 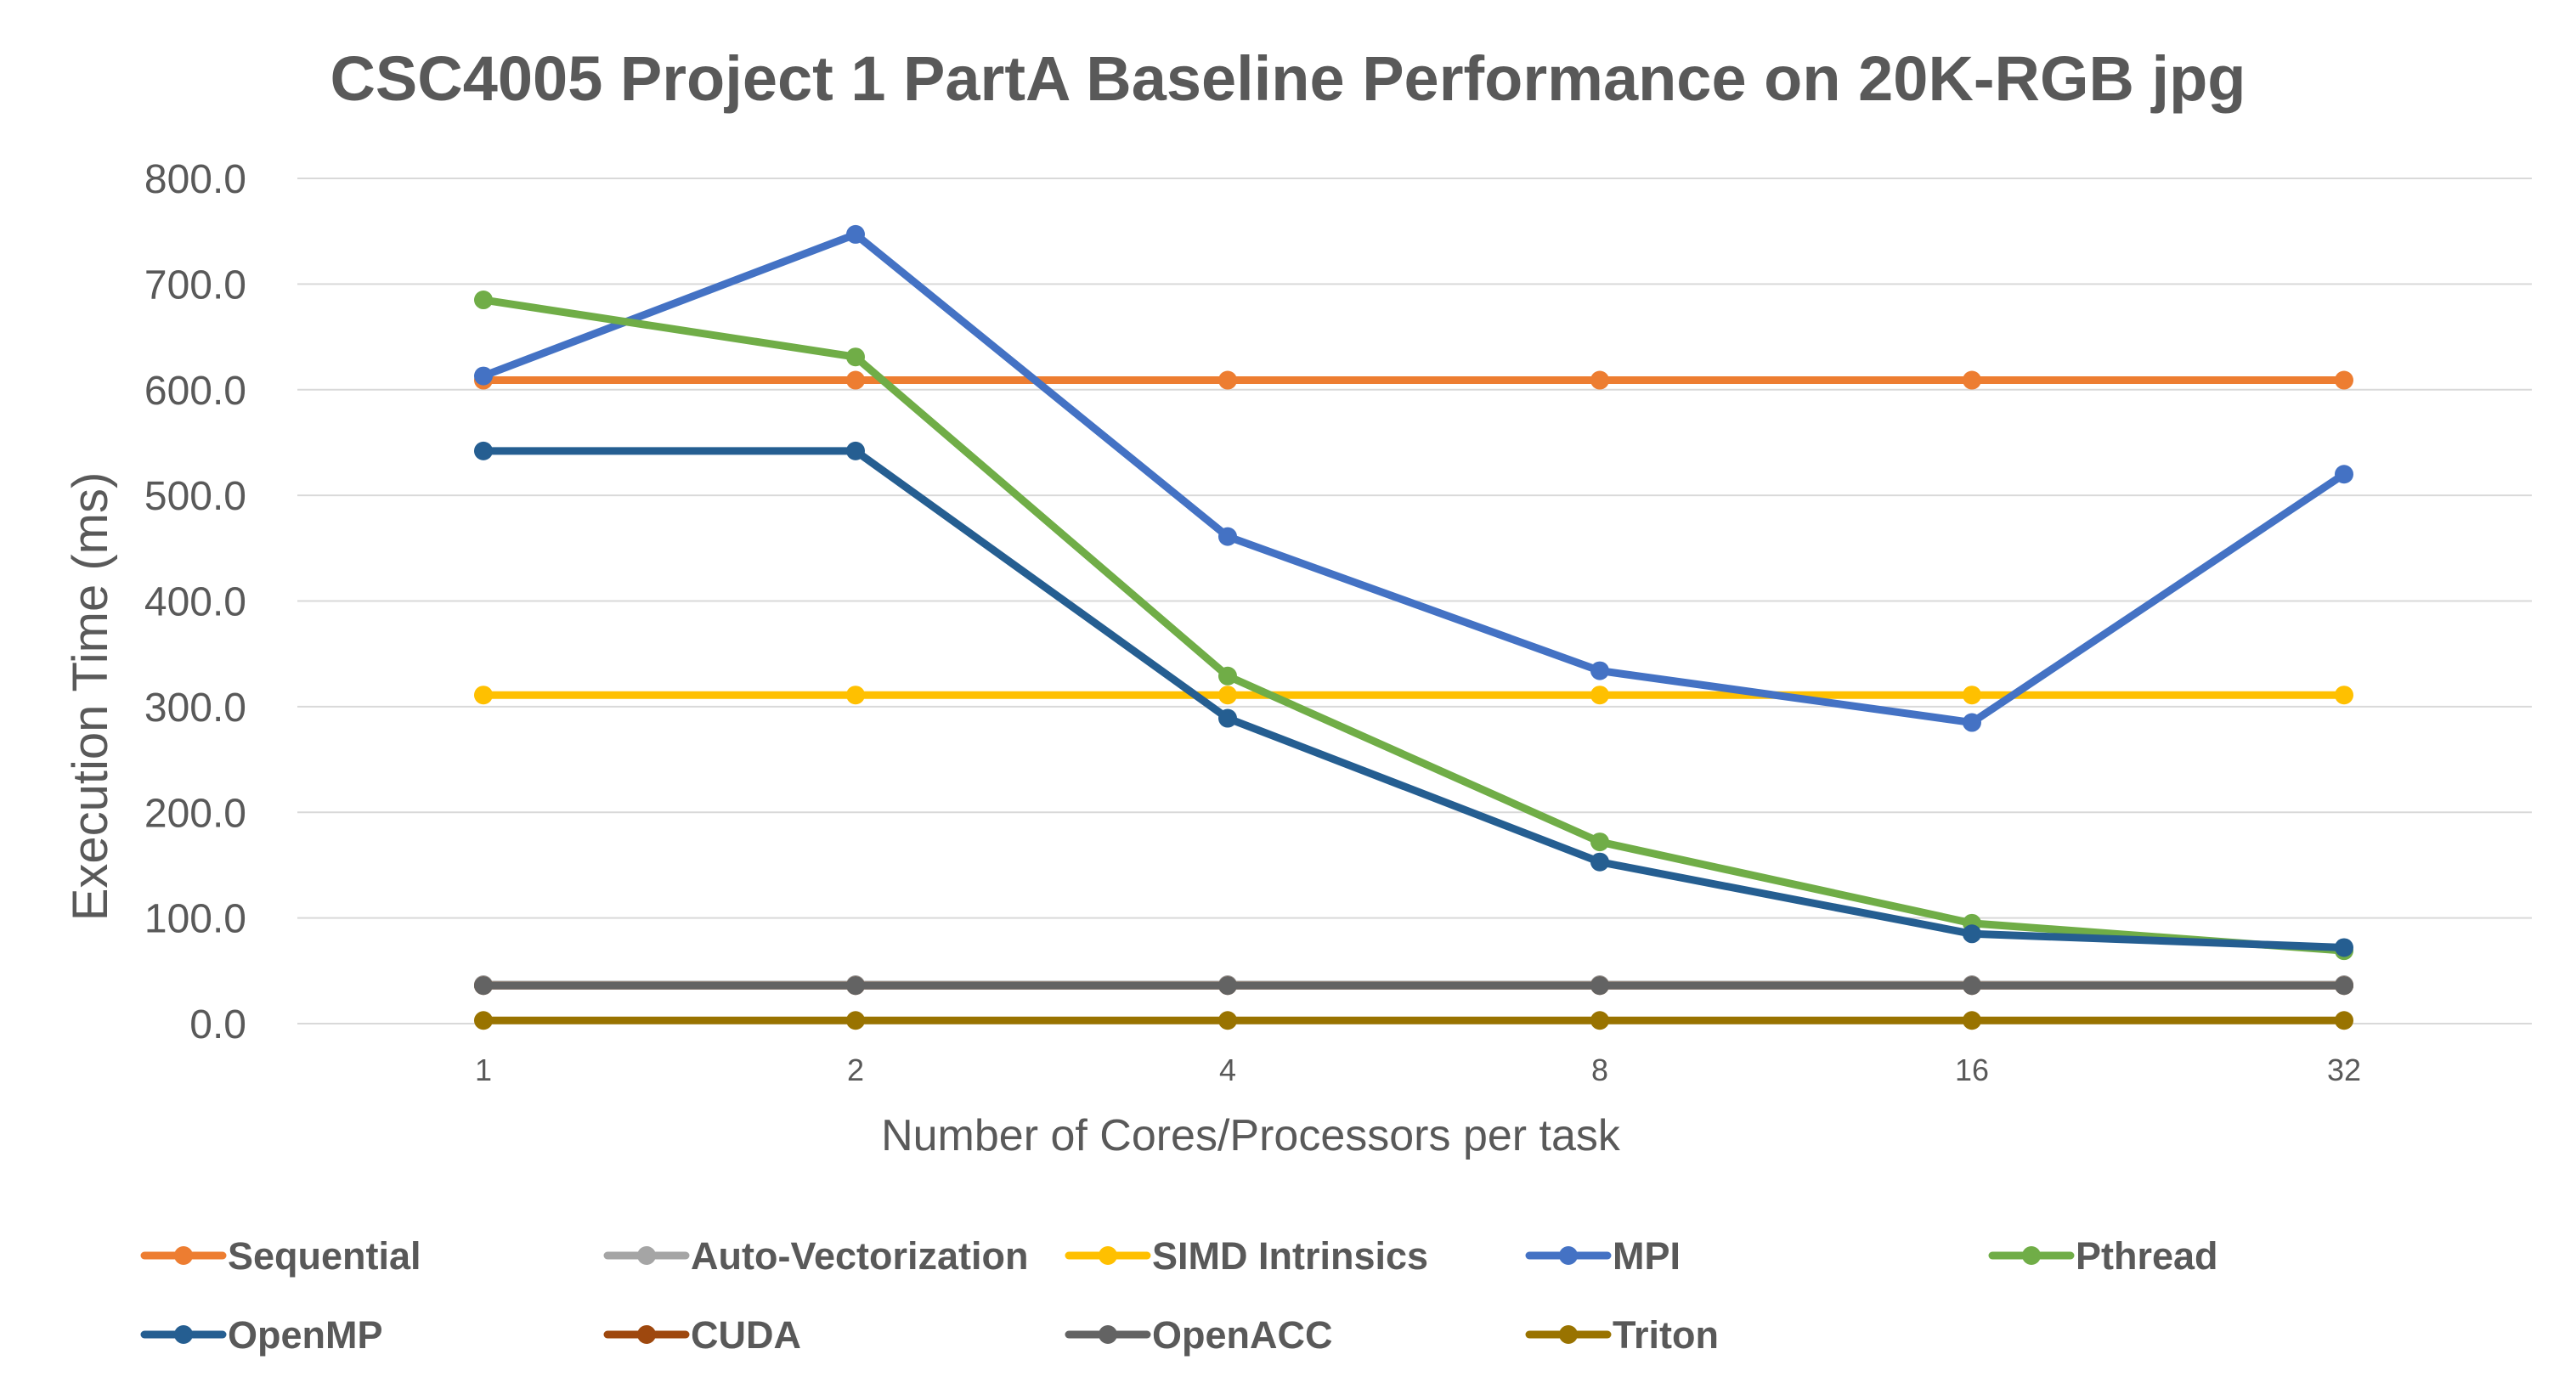 I want to click on series-simd-intrinsics, so click(x=1413, y=695).